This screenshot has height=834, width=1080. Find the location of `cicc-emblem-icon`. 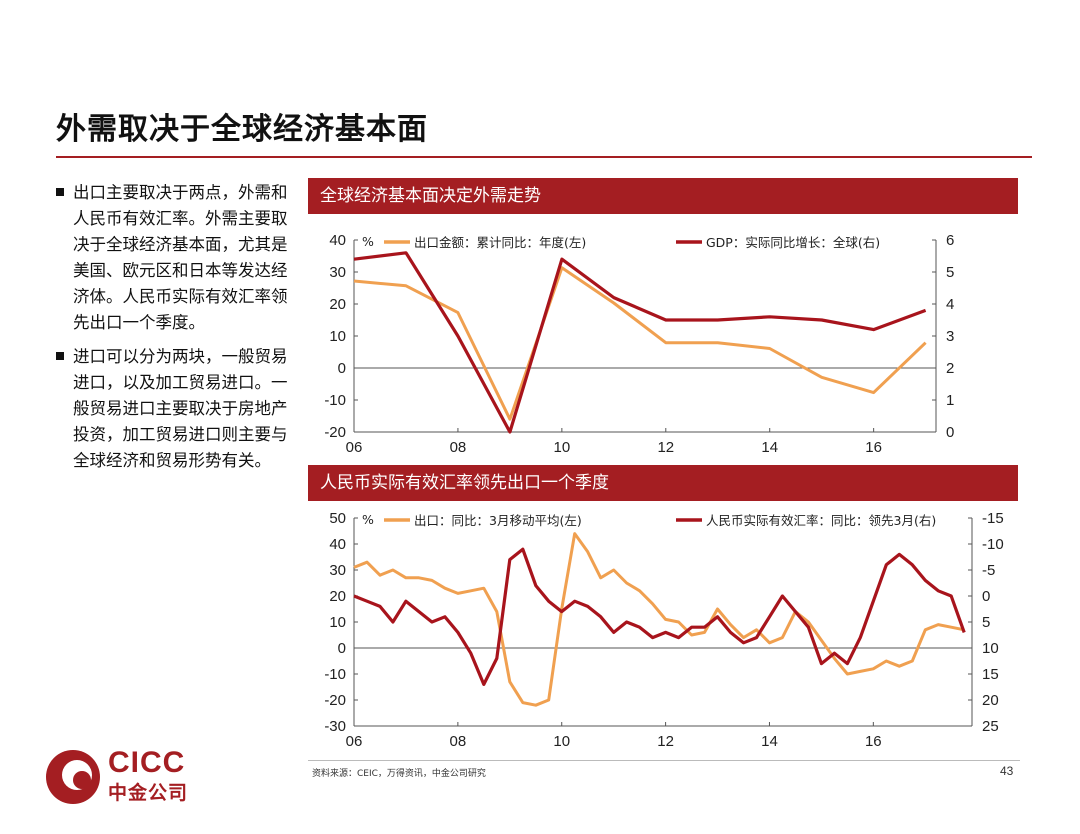

cicc-emblem-icon is located at coordinates (73, 777).